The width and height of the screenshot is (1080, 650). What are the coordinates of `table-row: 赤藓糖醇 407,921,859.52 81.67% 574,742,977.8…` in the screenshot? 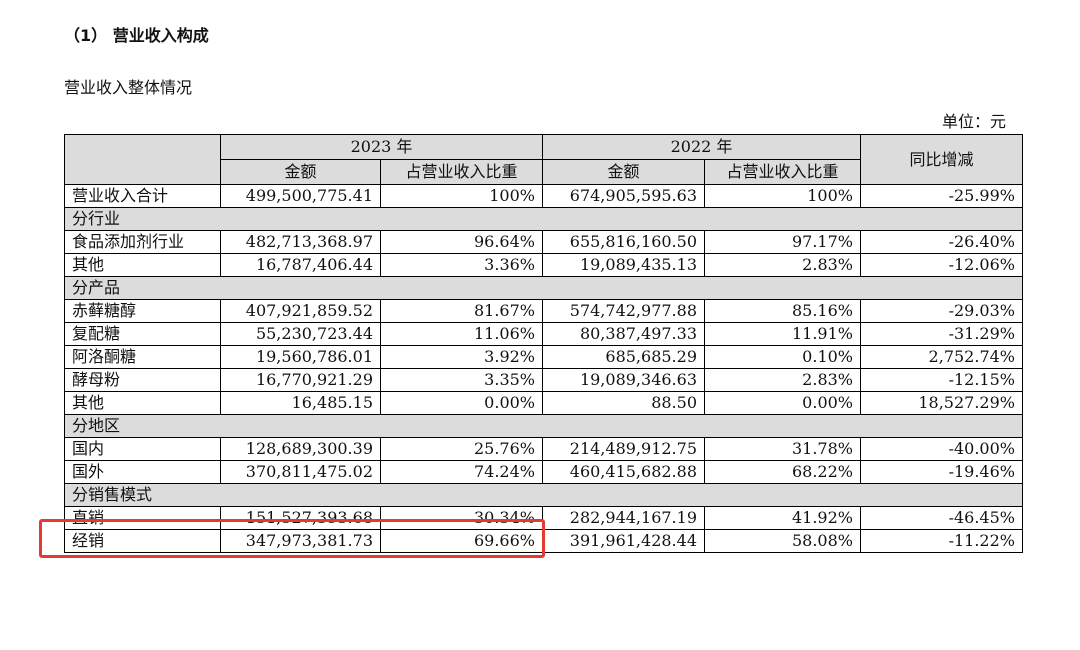 It's located at (543, 311).